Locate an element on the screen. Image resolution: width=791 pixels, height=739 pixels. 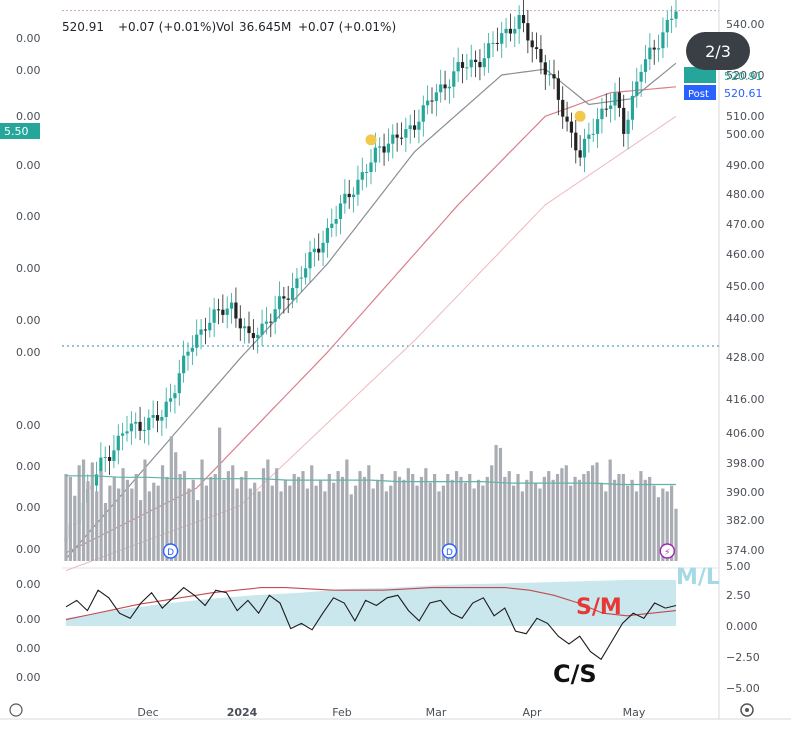
price-axis-tick: 470.00 is located at coordinates (745, 224).